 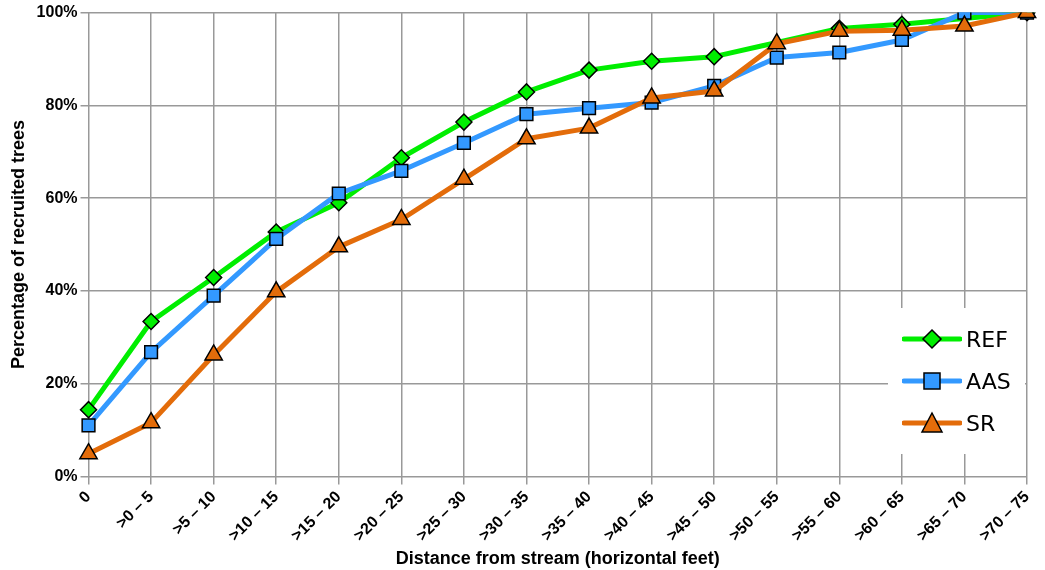 I want to click on x-tick-label: >50 – 55, so click(x=754, y=515).